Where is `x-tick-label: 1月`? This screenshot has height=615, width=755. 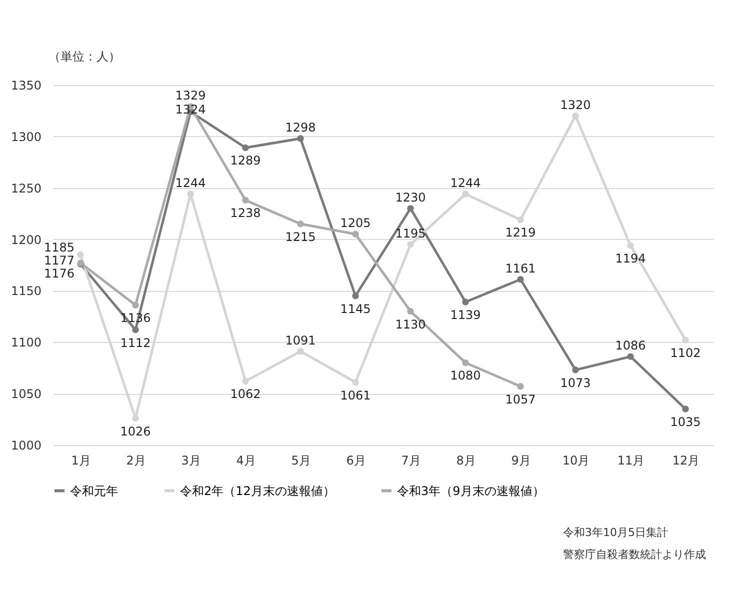
x-tick-label: 1月 is located at coordinates (81, 461).